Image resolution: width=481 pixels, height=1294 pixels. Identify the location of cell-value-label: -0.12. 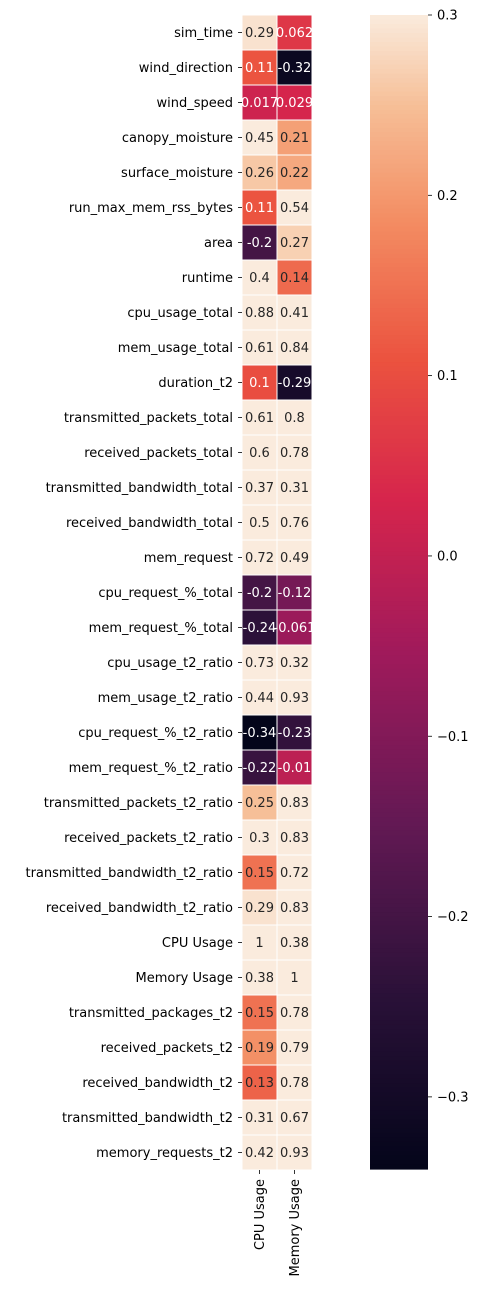
(295, 593).